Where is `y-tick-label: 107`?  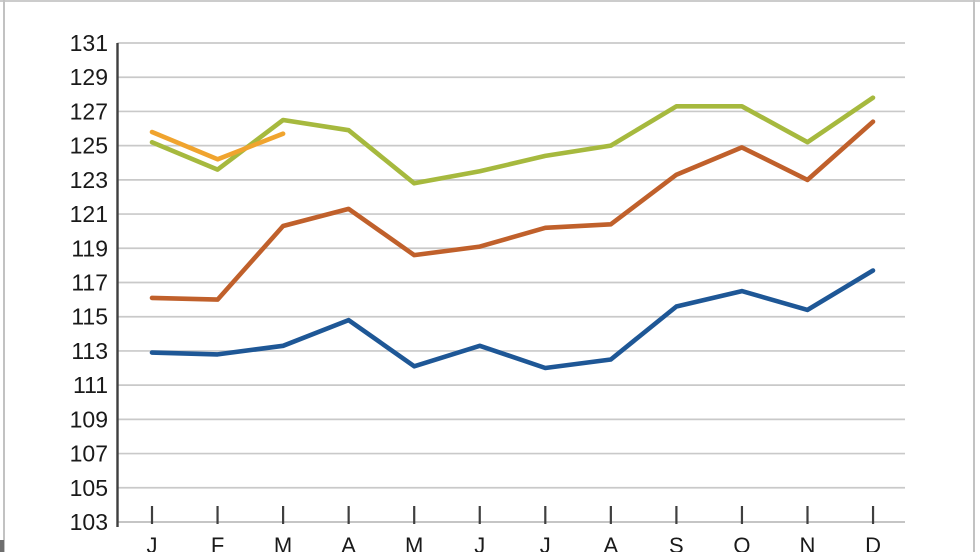
y-tick-label: 107 is located at coordinates (89, 454).